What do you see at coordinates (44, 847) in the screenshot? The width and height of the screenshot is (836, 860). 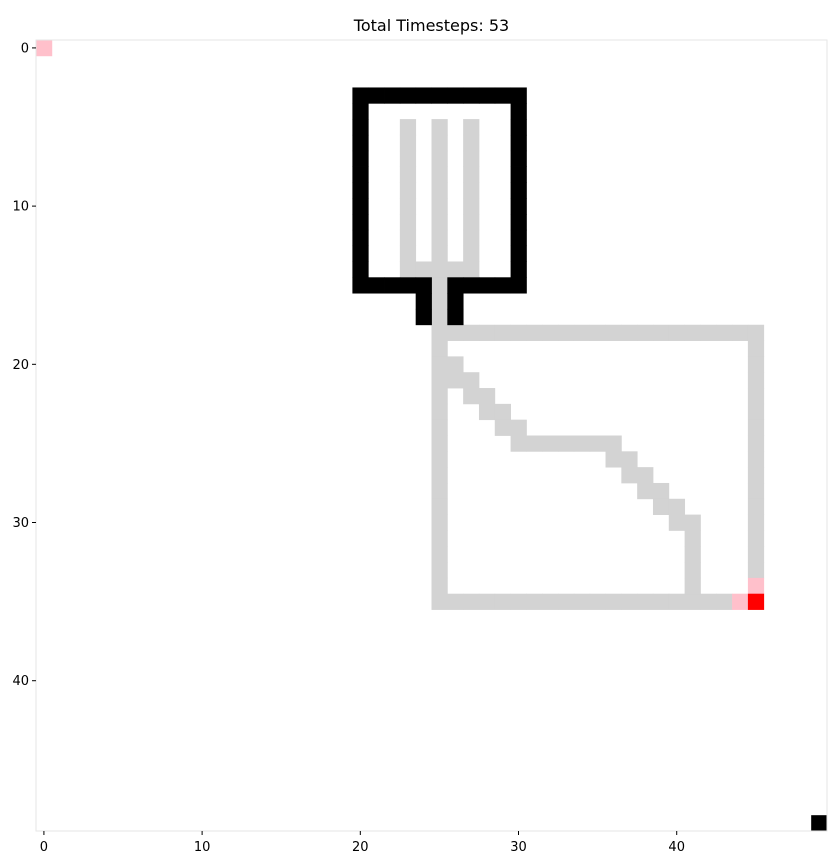 I see `x-tick-label: 0` at bounding box center [44, 847].